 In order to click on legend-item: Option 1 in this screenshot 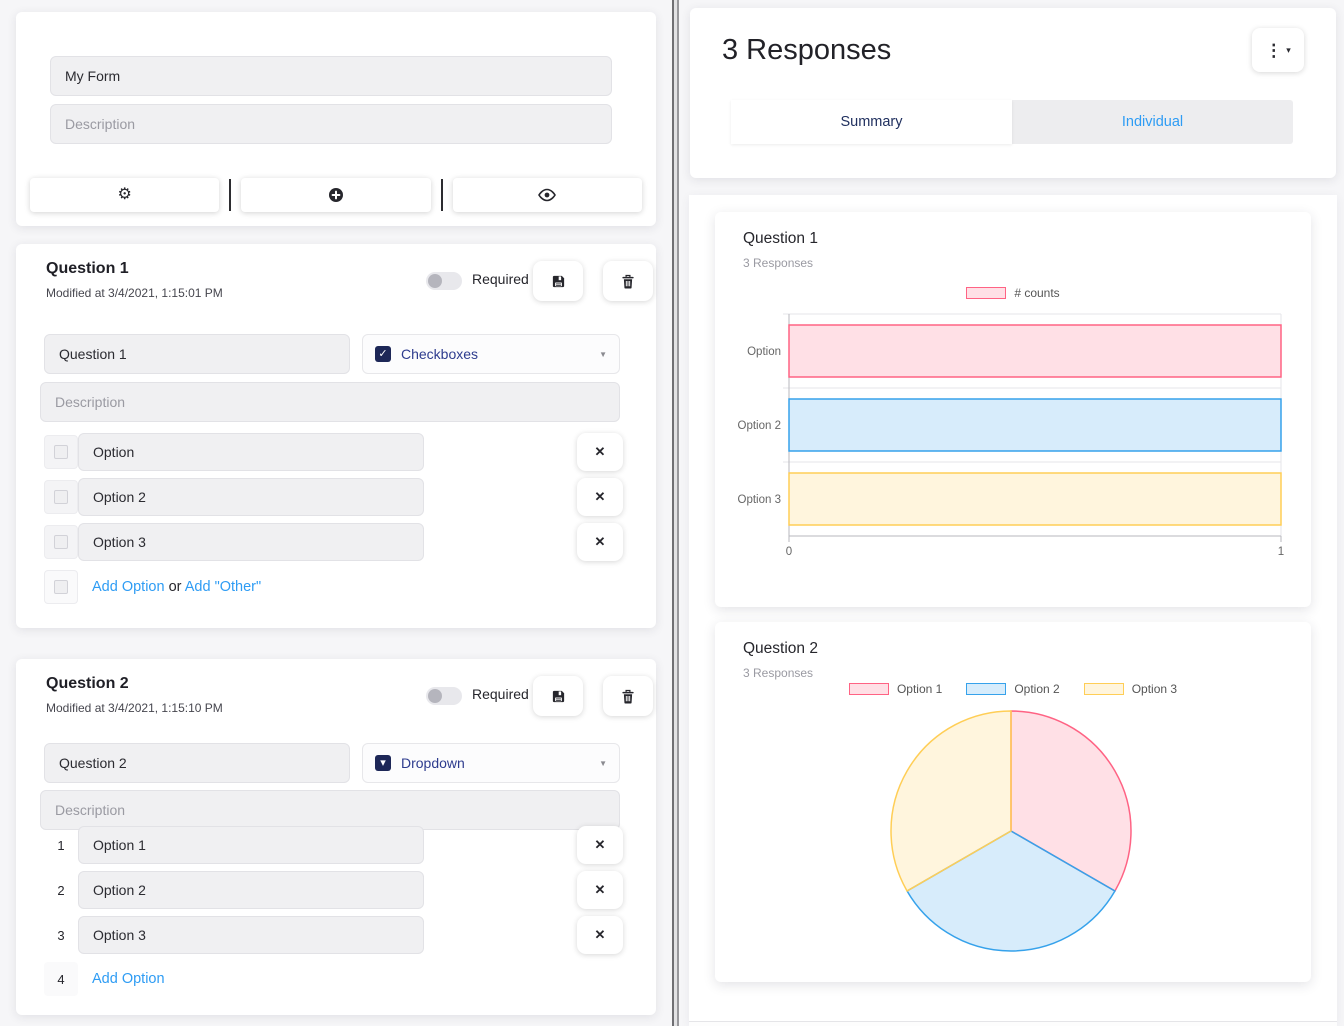, I will do `click(895, 689)`.